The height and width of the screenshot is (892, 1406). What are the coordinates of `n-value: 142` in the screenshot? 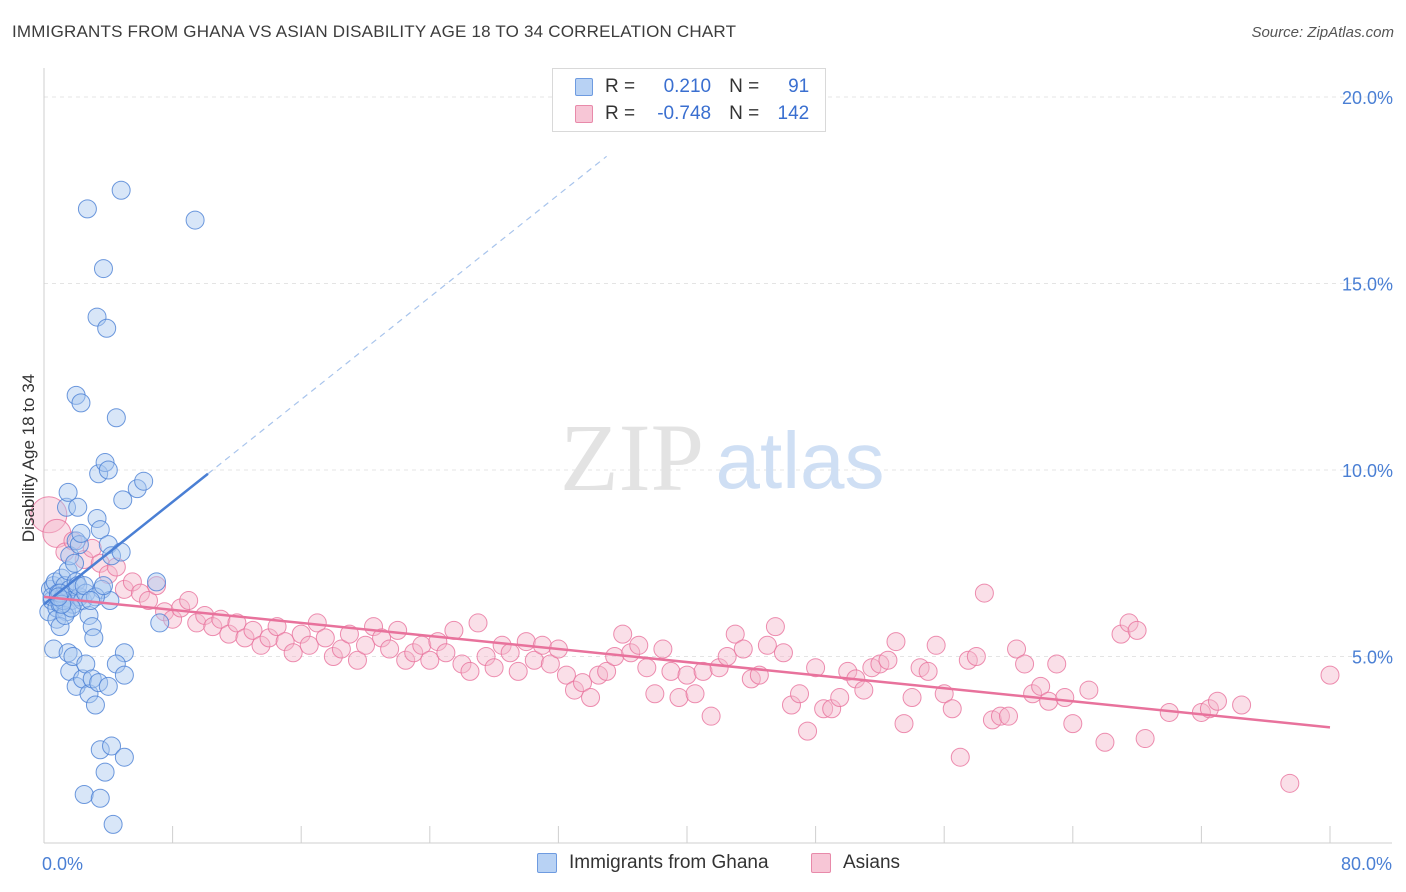 It's located at (793, 113).